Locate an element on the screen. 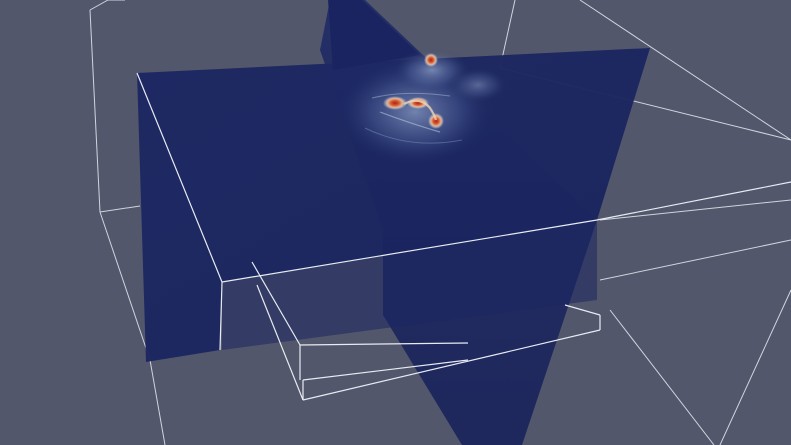 This screenshot has height=445, width=791. slice-plane-vertical-upper is located at coordinates (374, 35).